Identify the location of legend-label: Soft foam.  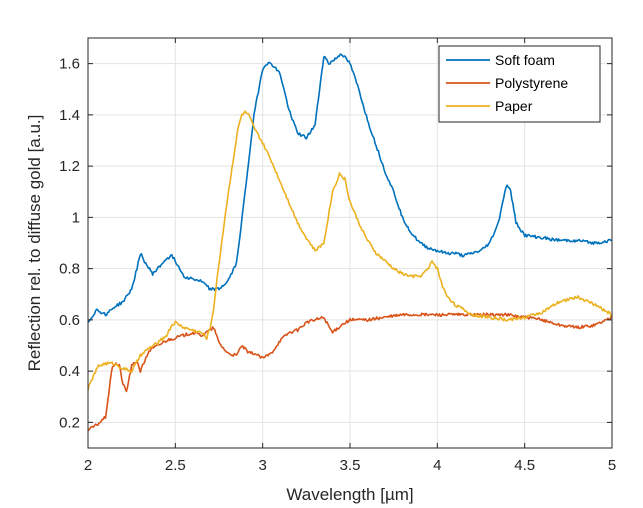
(525, 60).